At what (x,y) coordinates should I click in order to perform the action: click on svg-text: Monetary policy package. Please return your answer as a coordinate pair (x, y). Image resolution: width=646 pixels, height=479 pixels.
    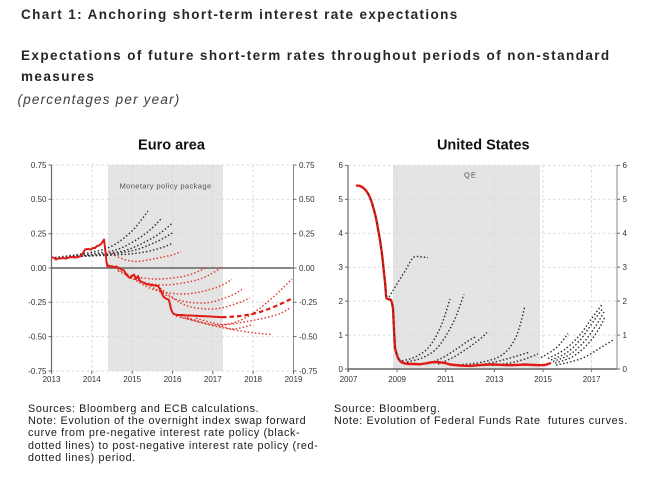
    Looking at the image, I should click on (165, 186).